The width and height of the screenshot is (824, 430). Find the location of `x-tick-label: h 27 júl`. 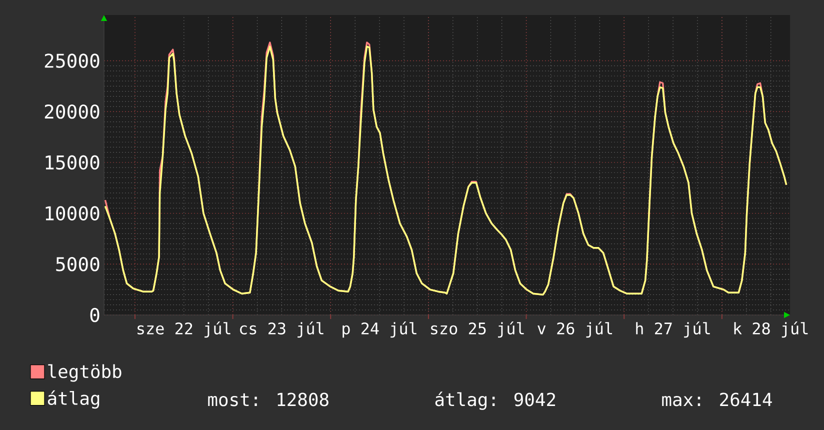

x-tick-label: h 27 júl is located at coordinates (673, 330).